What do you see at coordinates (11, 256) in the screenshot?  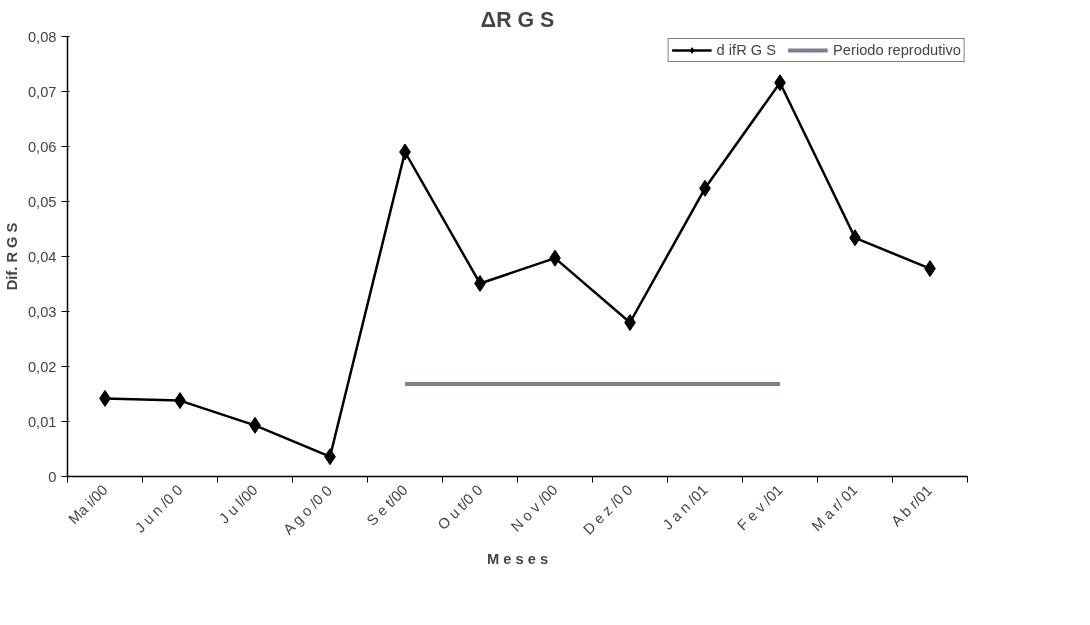 I see `y-axis-title: Dif. R G S` at bounding box center [11, 256].